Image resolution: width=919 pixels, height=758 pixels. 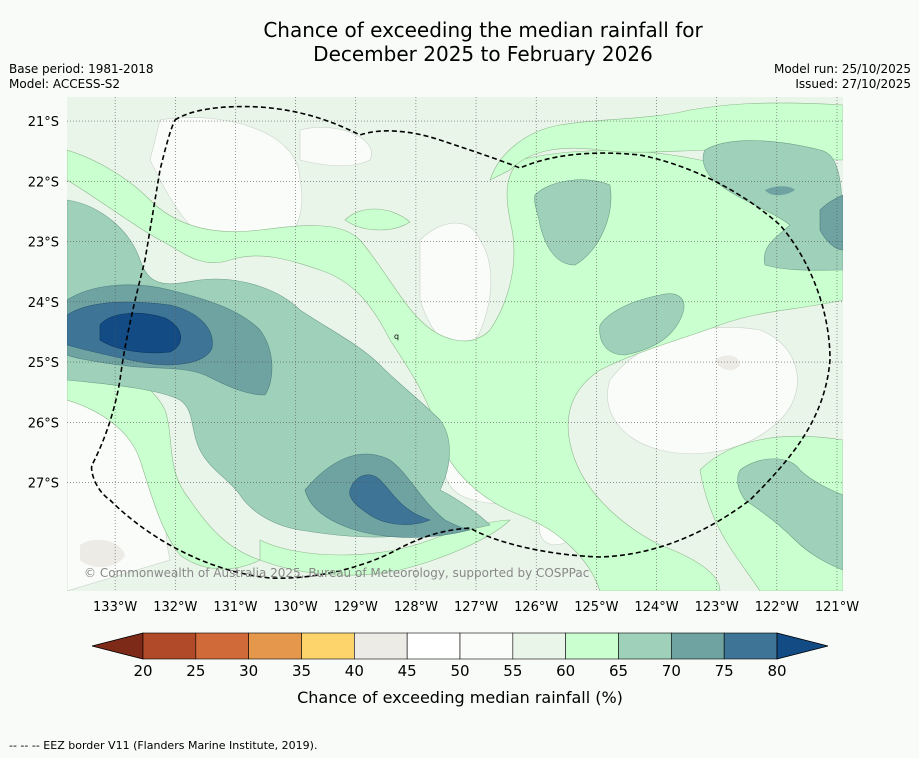 I want to click on colorbar-tick-label: 25, so click(x=195, y=671).